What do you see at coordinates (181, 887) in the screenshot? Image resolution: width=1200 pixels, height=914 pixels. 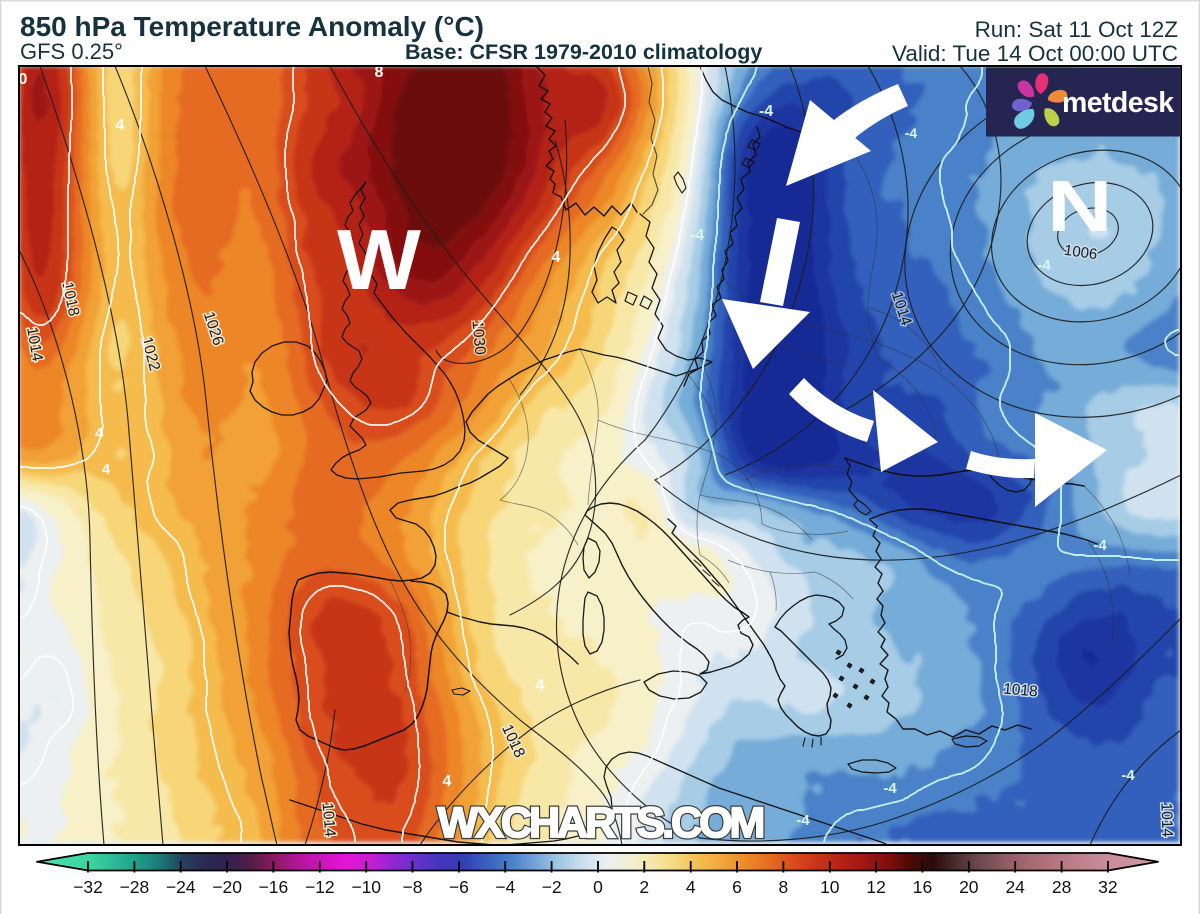 I see `svg-text: −24` at bounding box center [181, 887].